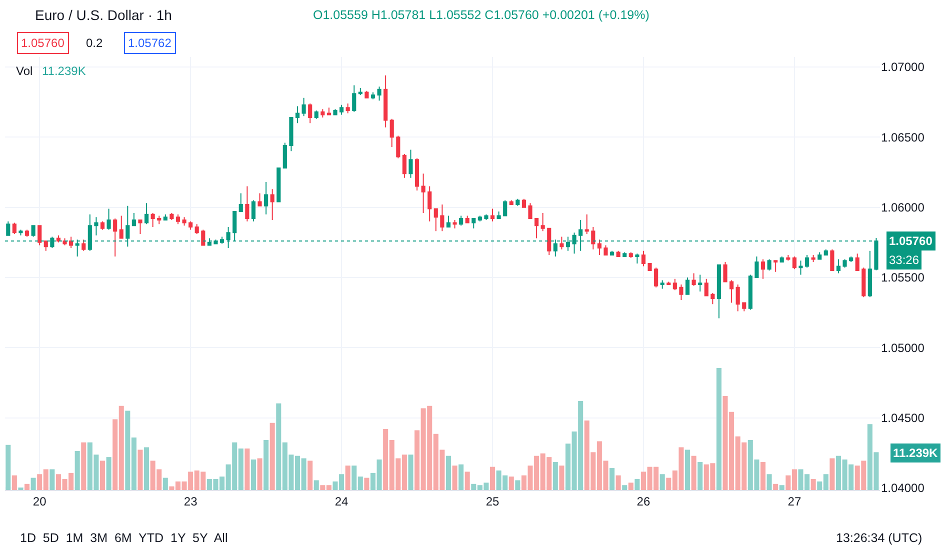 This screenshot has height=559, width=947. Describe the element at coordinates (43, 43) in the screenshot. I see `text: 1.05760` at that location.